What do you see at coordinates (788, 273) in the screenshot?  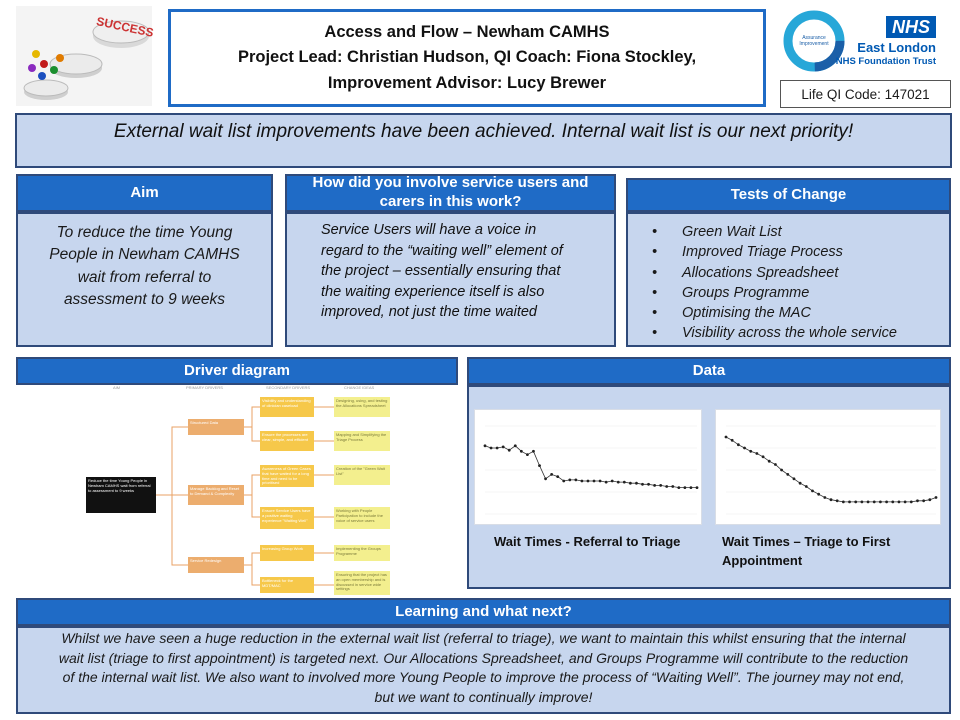 I see `tests-item: Allocations Spreadsheet` at bounding box center [788, 273].